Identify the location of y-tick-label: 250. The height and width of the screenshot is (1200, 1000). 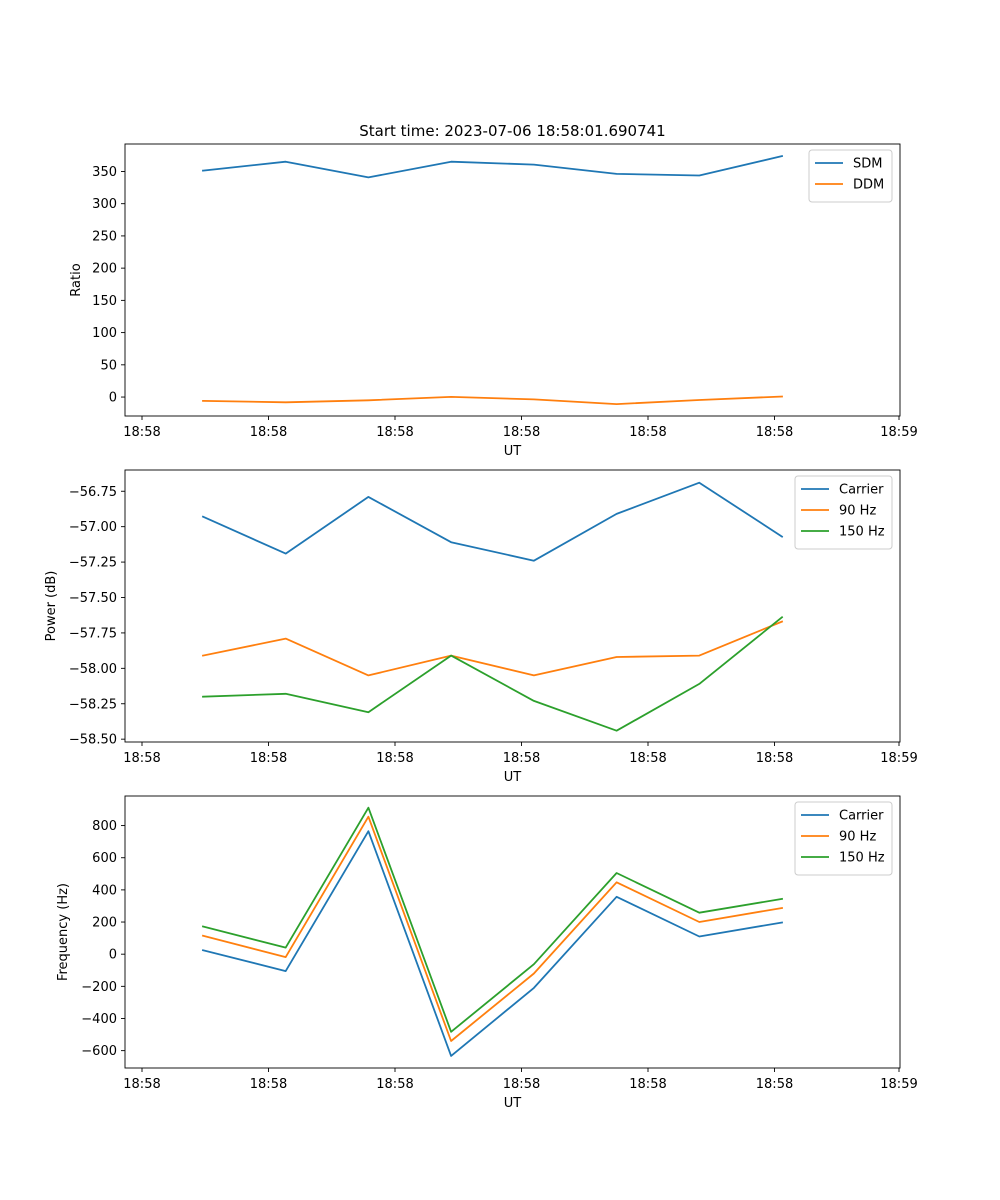
(104, 236).